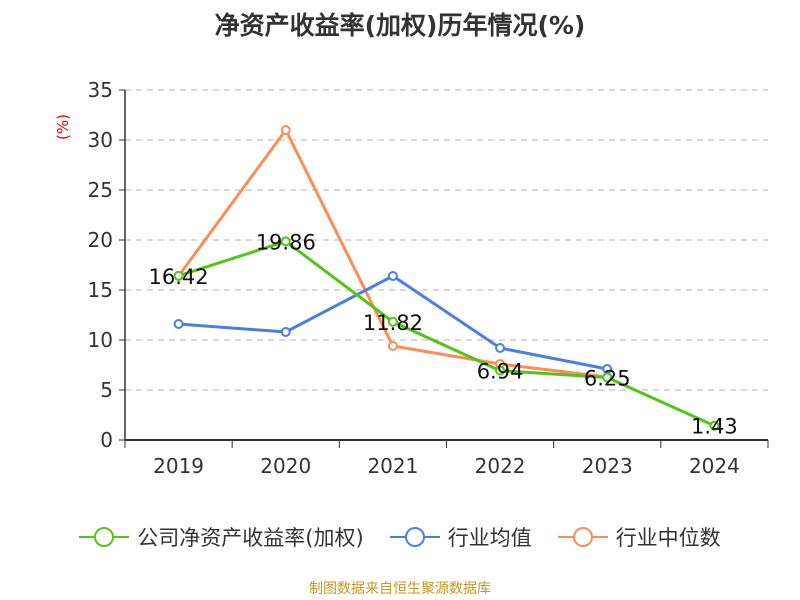  I want to click on y-axis-unit: (%), so click(63, 127).